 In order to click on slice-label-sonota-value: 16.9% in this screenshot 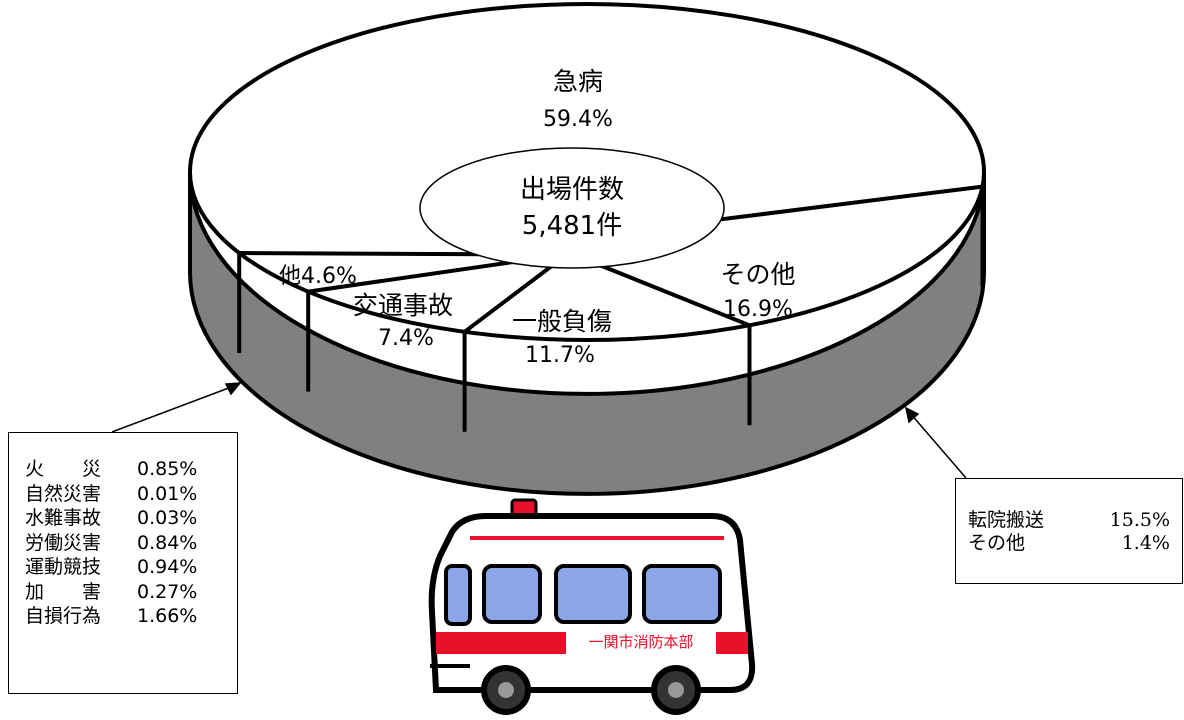, I will do `click(758, 309)`.